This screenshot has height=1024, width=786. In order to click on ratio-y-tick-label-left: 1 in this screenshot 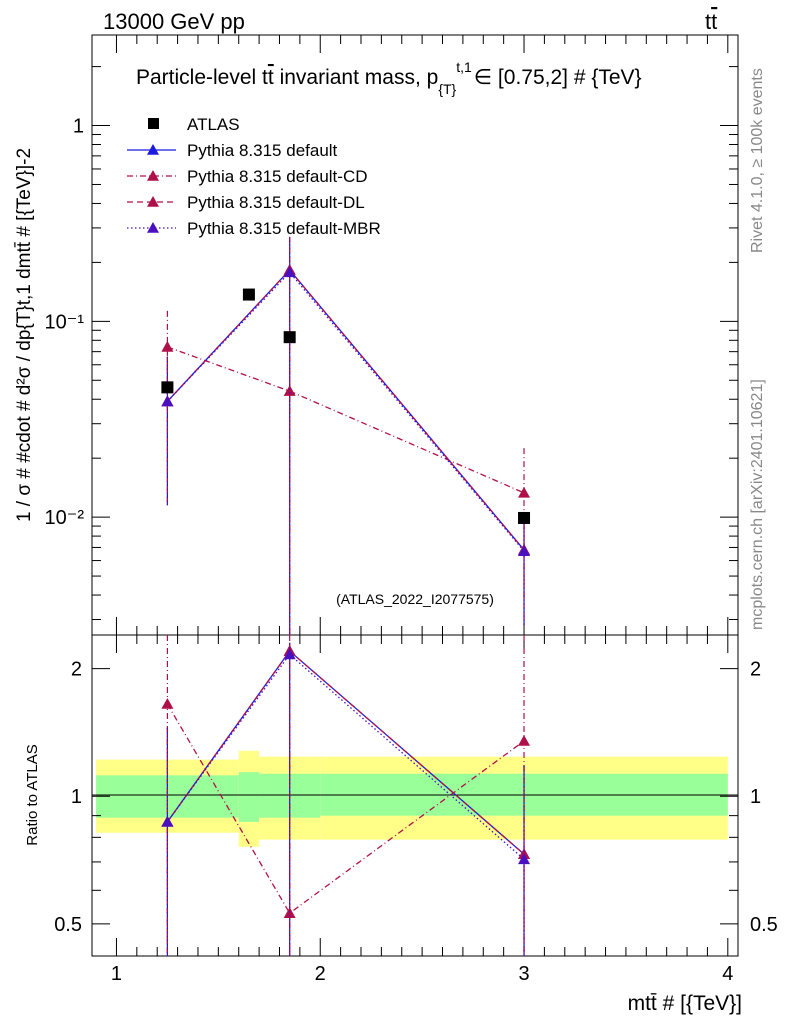, I will do `click(76, 797)`.